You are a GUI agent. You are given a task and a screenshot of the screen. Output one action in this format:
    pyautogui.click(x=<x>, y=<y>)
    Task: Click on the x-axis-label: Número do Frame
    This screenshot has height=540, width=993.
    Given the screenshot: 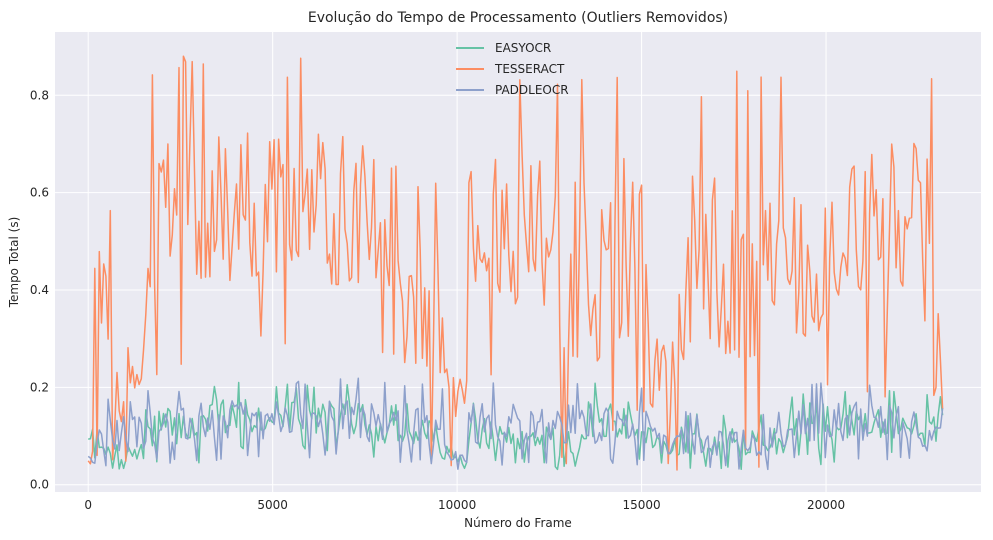 What is the action you would take?
    pyautogui.click(x=518, y=523)
    